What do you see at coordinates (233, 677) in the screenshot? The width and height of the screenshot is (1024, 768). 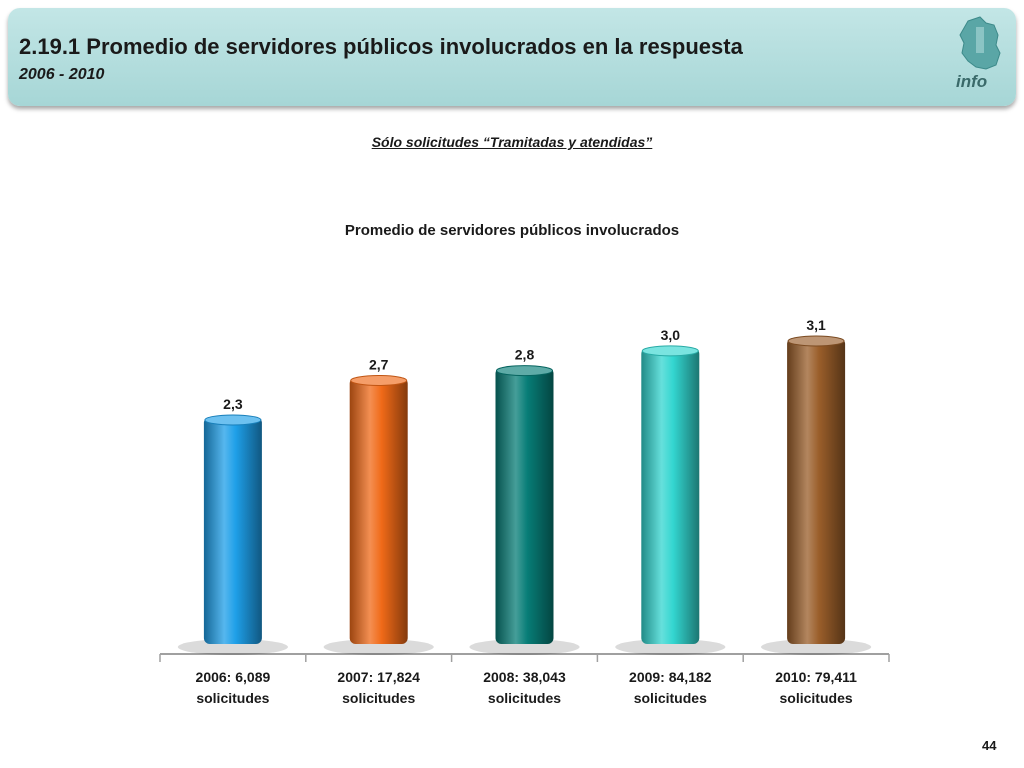 I see `x-tick-label: 2006: 6,089` at bounding box center [233, 677].